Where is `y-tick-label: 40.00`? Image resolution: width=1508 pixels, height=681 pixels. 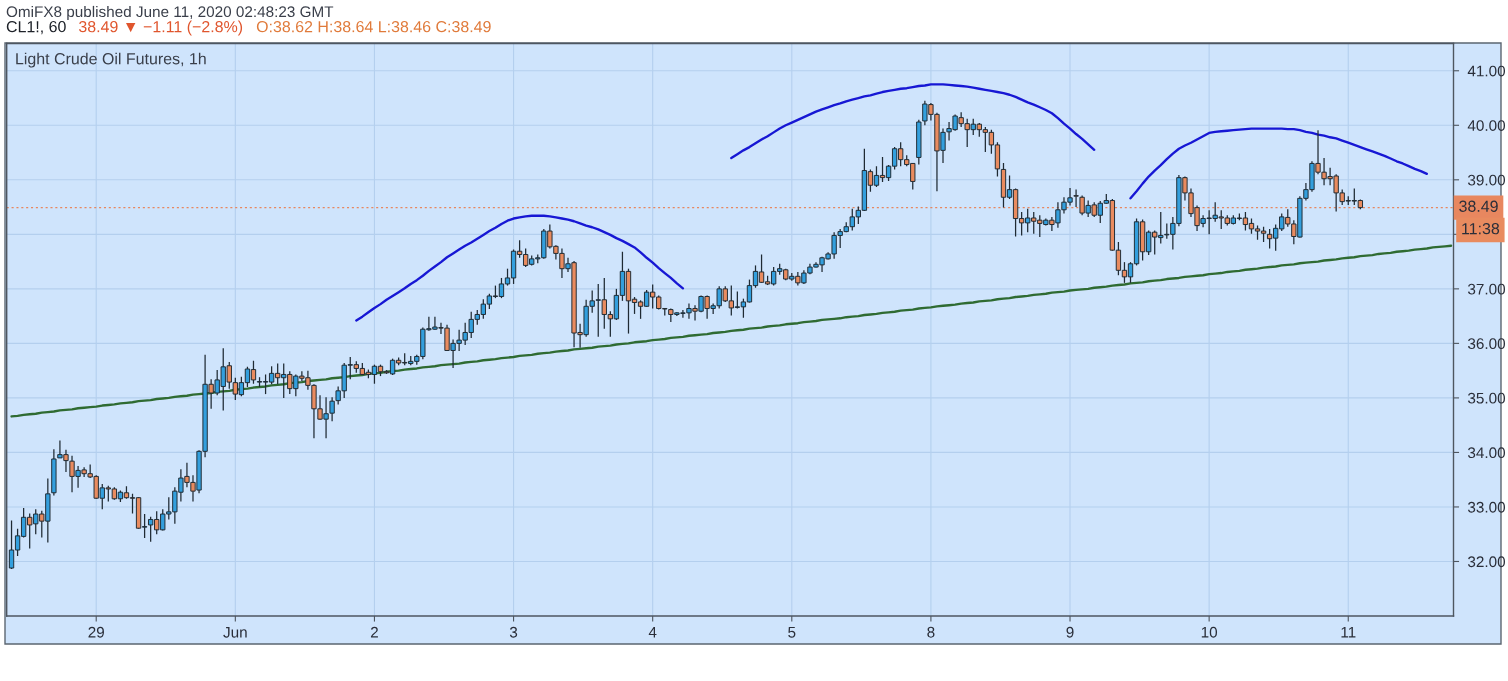
y-tick-label: 40.00 is located at coordinates (1486, 125).